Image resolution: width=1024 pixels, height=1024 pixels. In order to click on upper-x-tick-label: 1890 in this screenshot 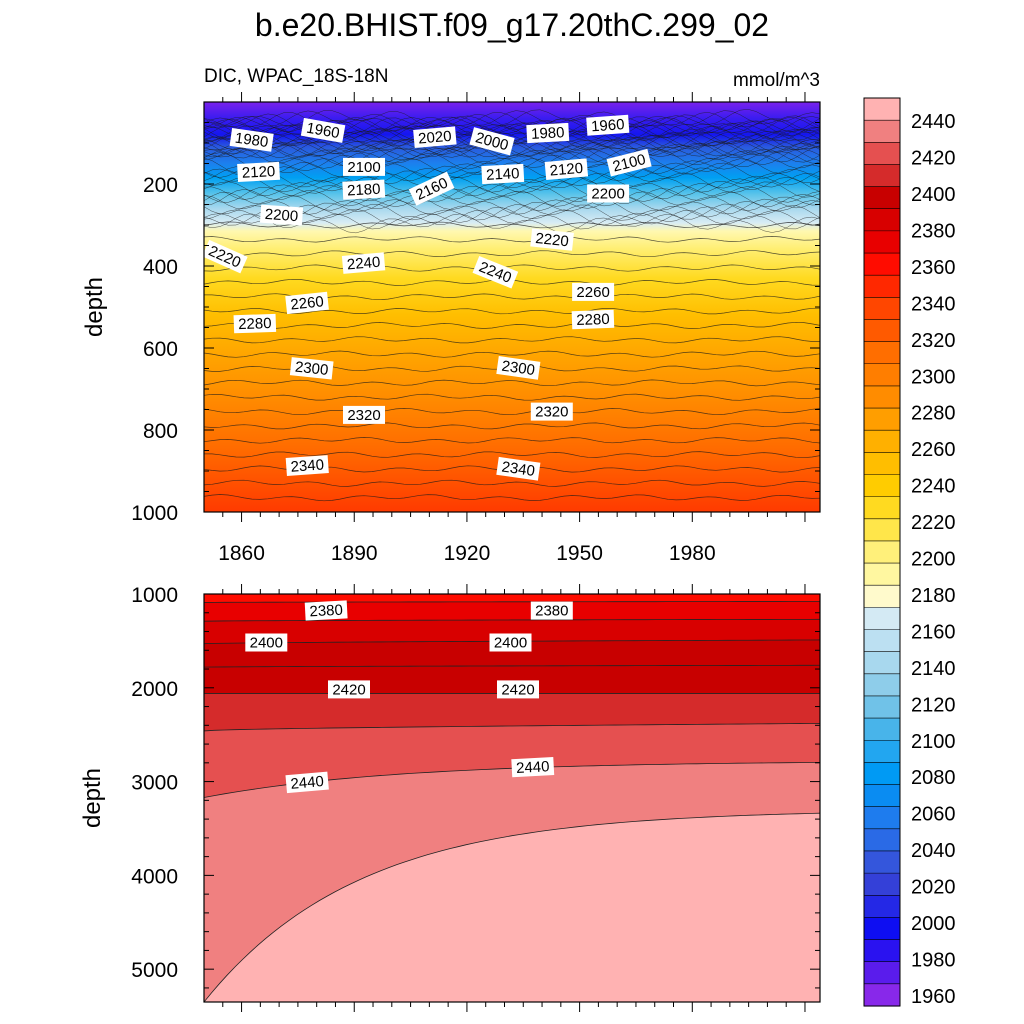, I will do `click(354, 553)`.